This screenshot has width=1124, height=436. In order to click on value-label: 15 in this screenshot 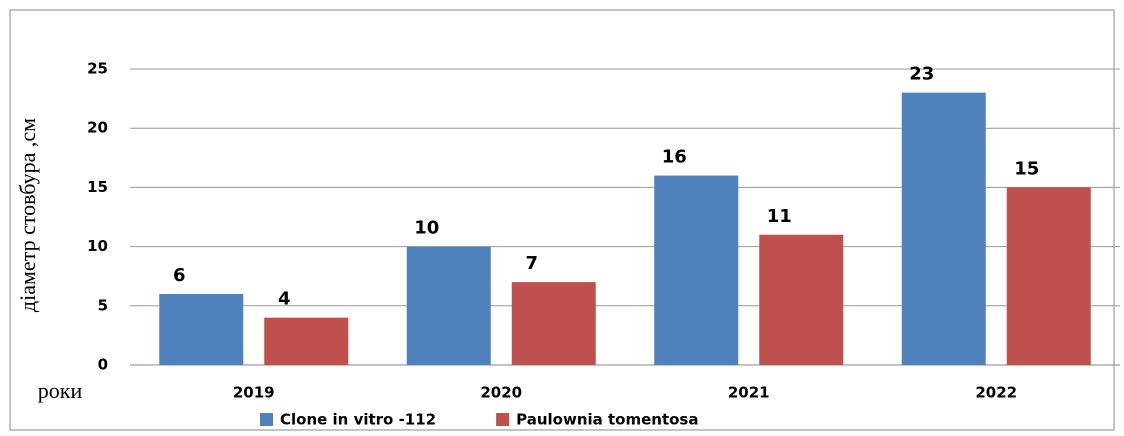, I will do `click(1026, 168)`.